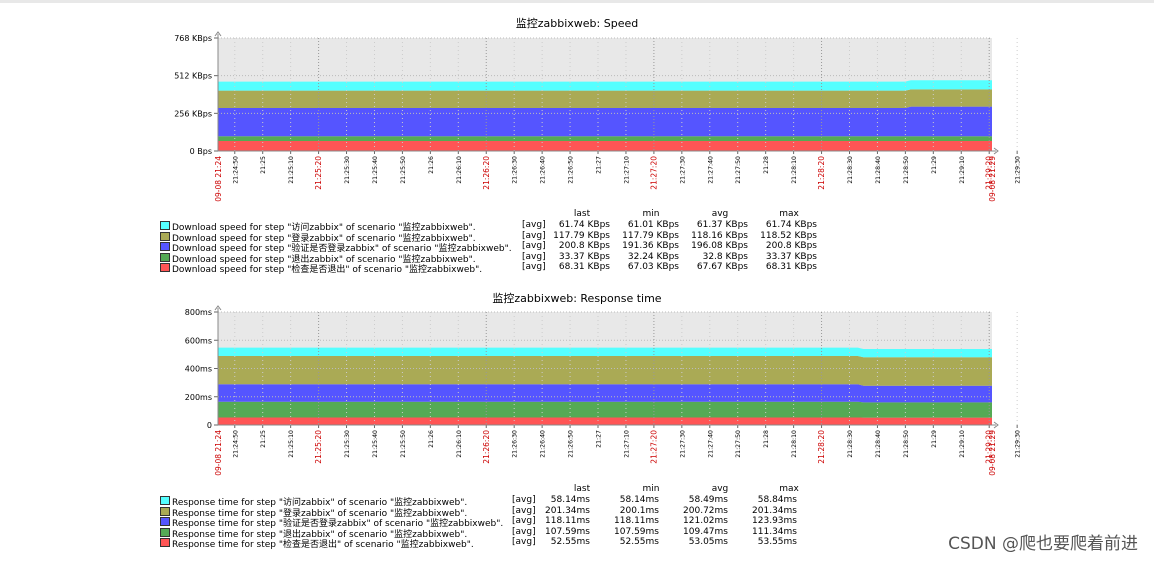 This screenshot has height=562, width=1154. Describe the element at coordinates (722, 225) in the screenshot. I see `legend-value-avg: 61.37 KBps` at that location.